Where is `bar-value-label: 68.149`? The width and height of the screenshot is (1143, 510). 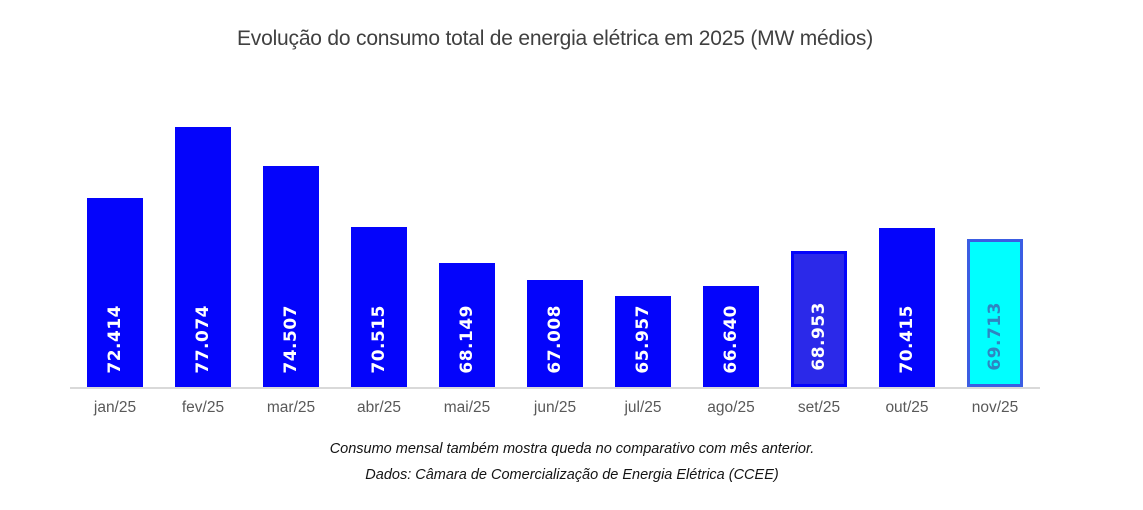
bar-value-label: 68.149 is located at coordinates (467, 339).